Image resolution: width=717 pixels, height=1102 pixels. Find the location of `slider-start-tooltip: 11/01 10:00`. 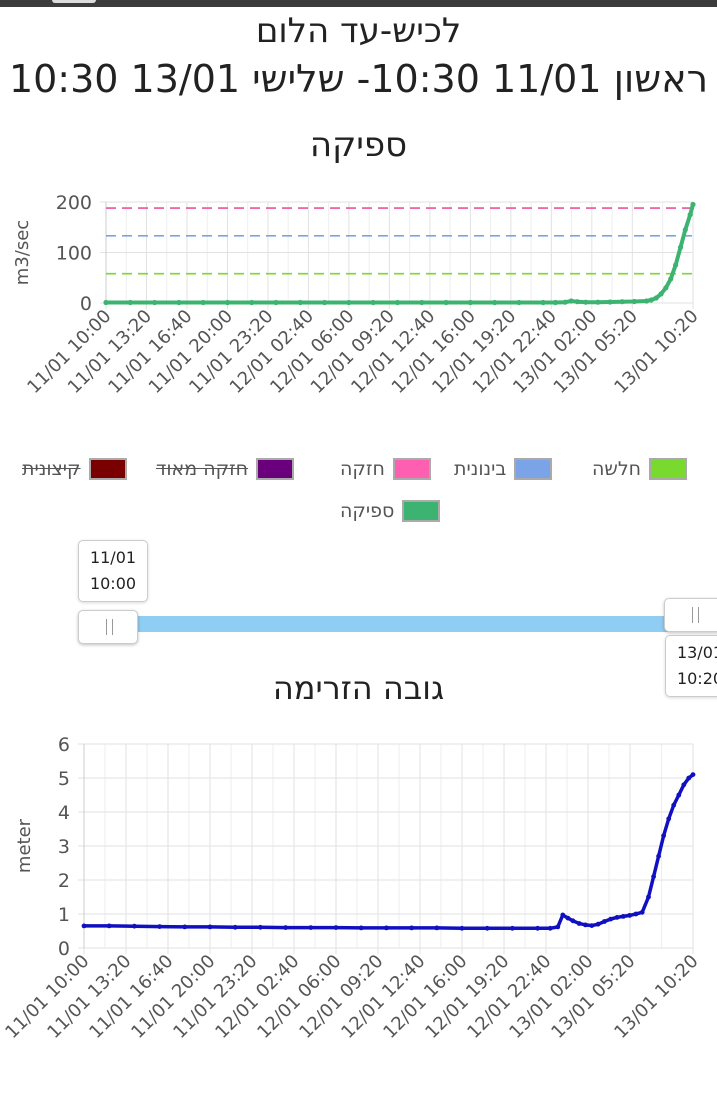

slider-start-tooltip: 11/01 10:00 is located at coordinates (113, 571).